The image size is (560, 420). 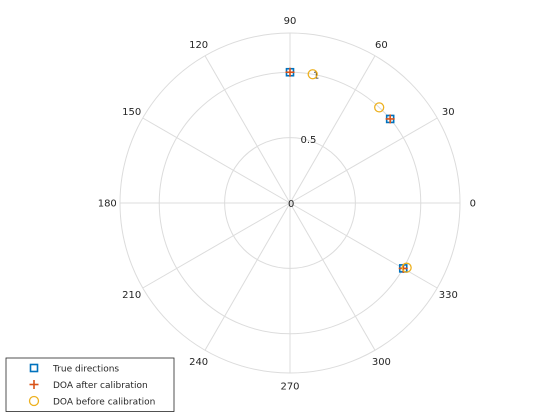 I want to click on angle-tick-label: 120, so click(x=198, y=45).